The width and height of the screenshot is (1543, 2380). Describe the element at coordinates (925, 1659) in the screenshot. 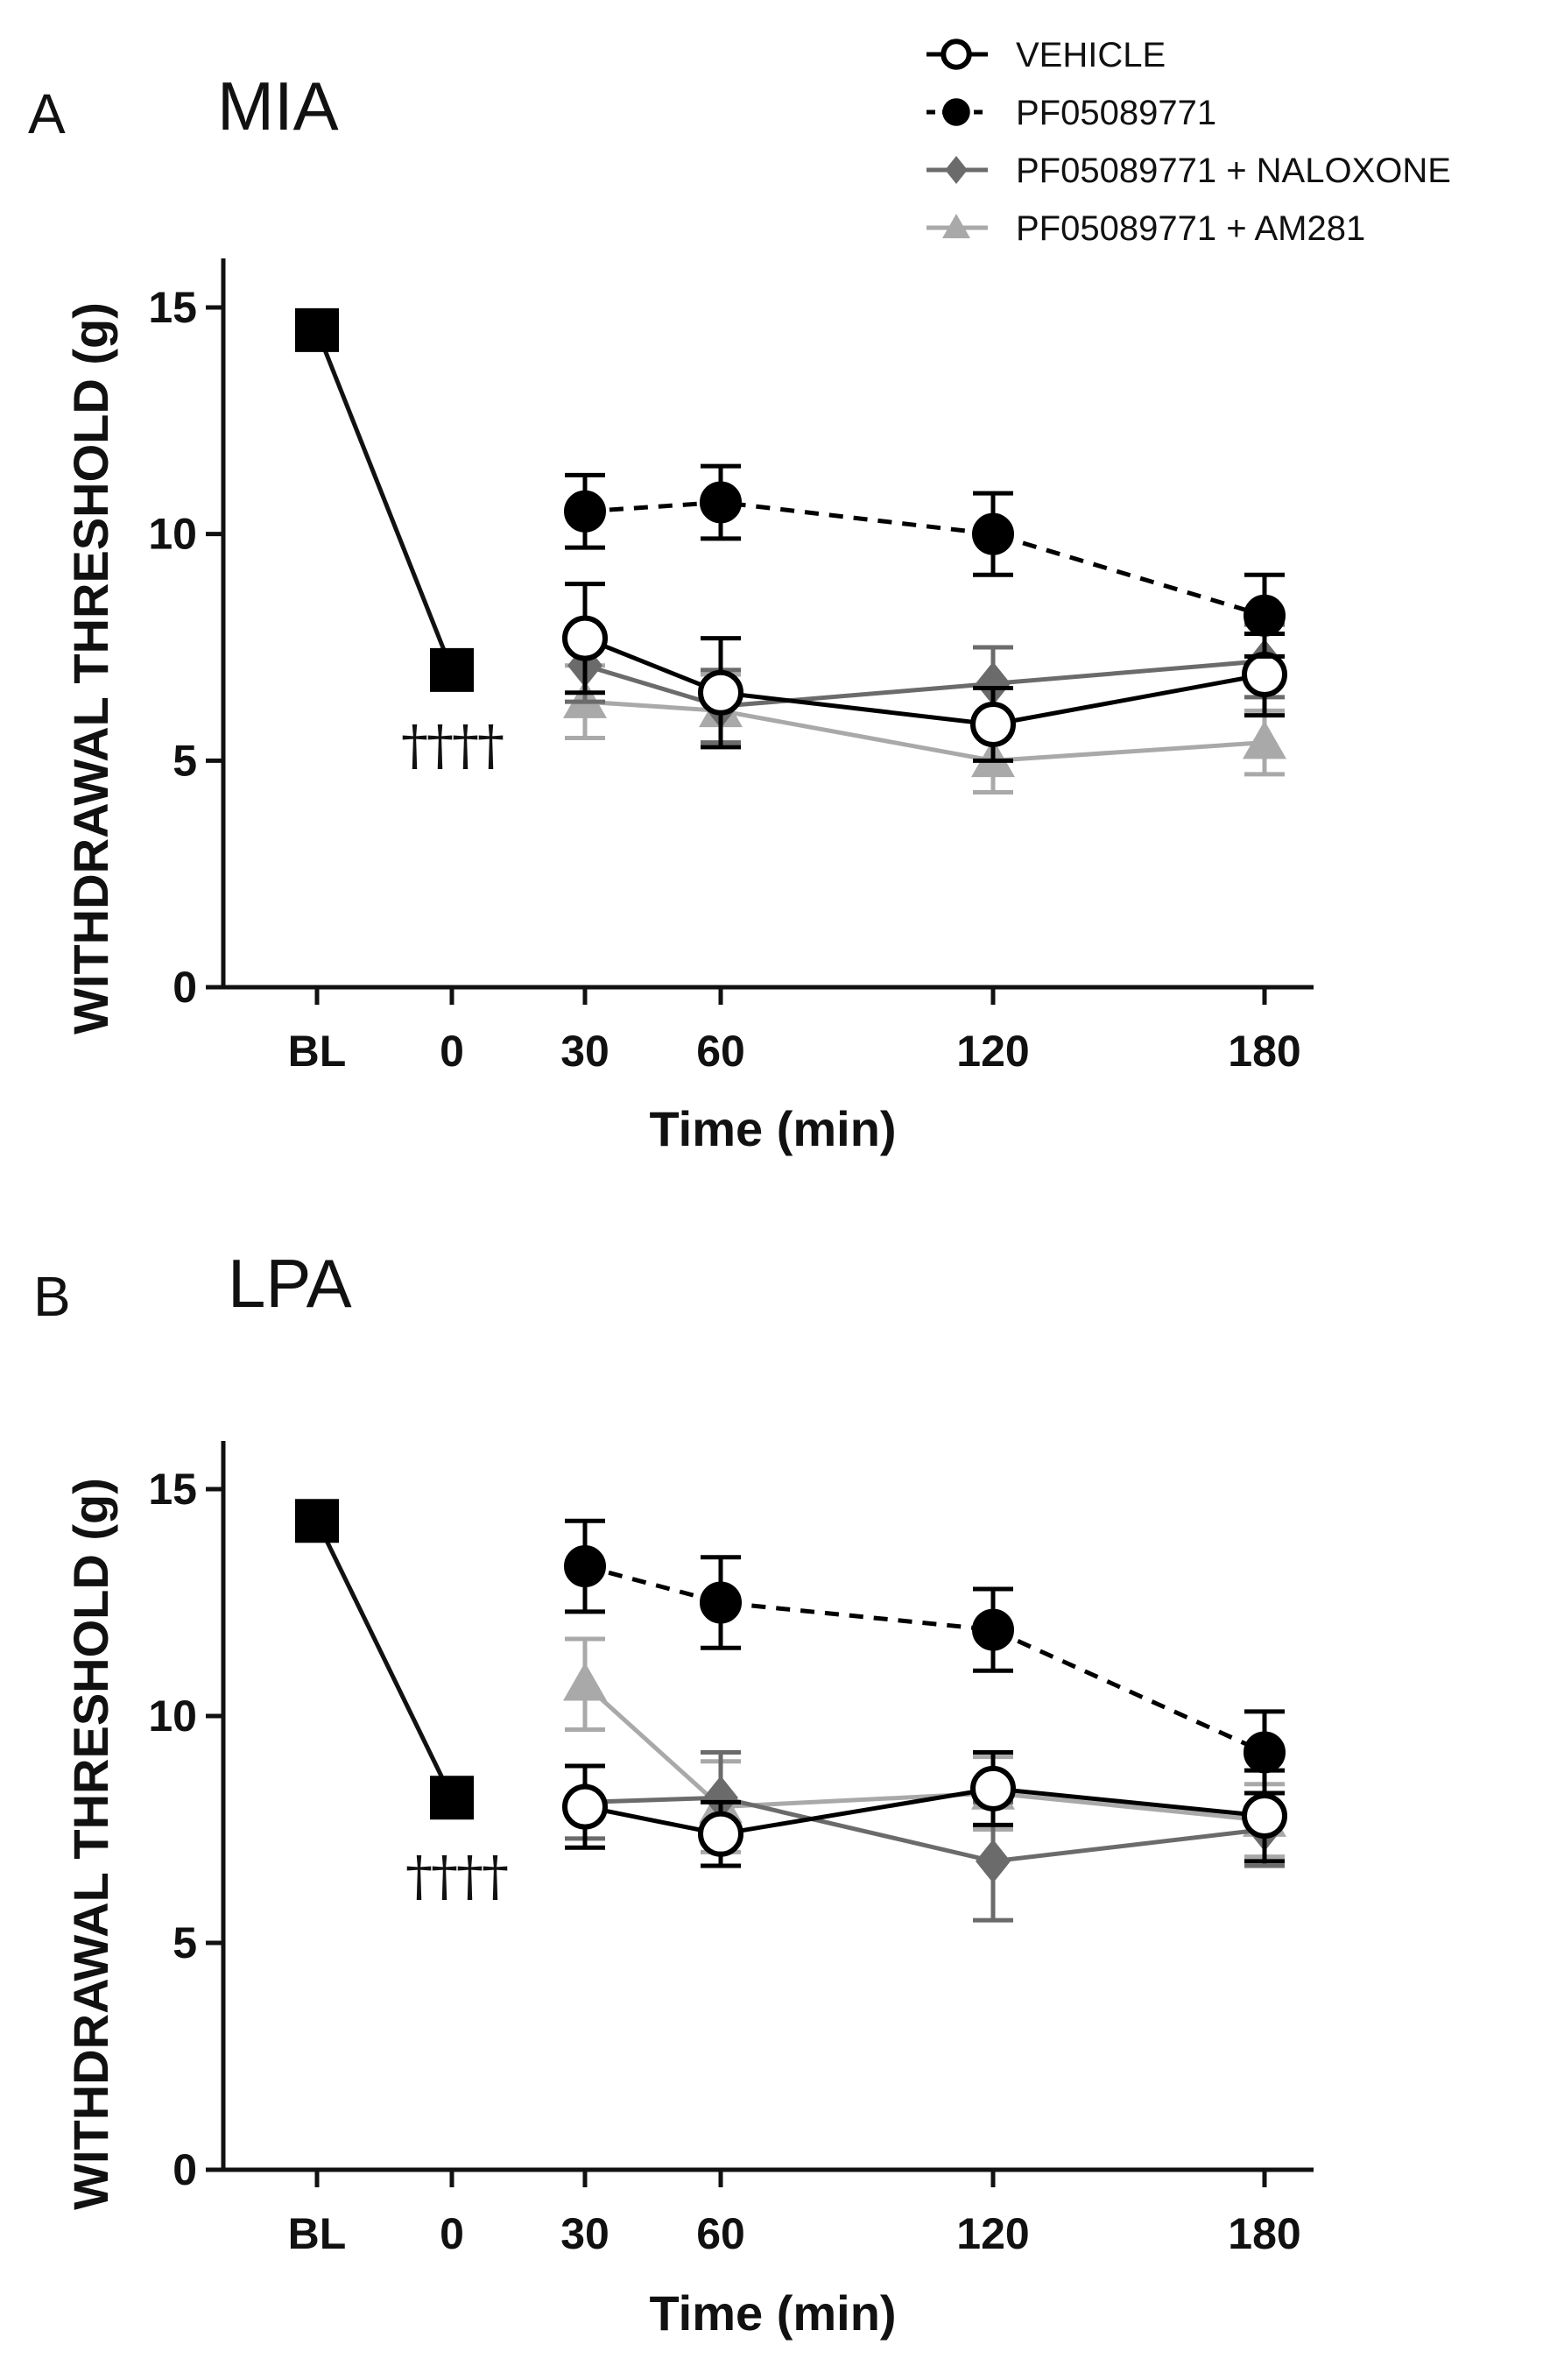

I see `panel-b-pf05089771-line` at that location.